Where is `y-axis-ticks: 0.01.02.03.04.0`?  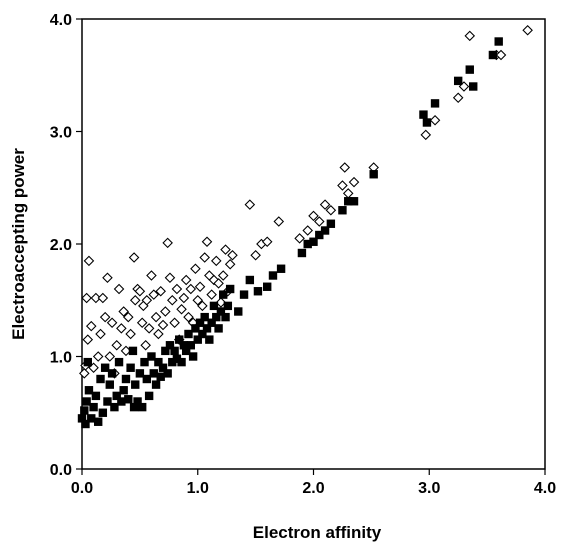 y-axis-ticks: 0.01.02.03.04.0 is located at coordinates (66, 245).